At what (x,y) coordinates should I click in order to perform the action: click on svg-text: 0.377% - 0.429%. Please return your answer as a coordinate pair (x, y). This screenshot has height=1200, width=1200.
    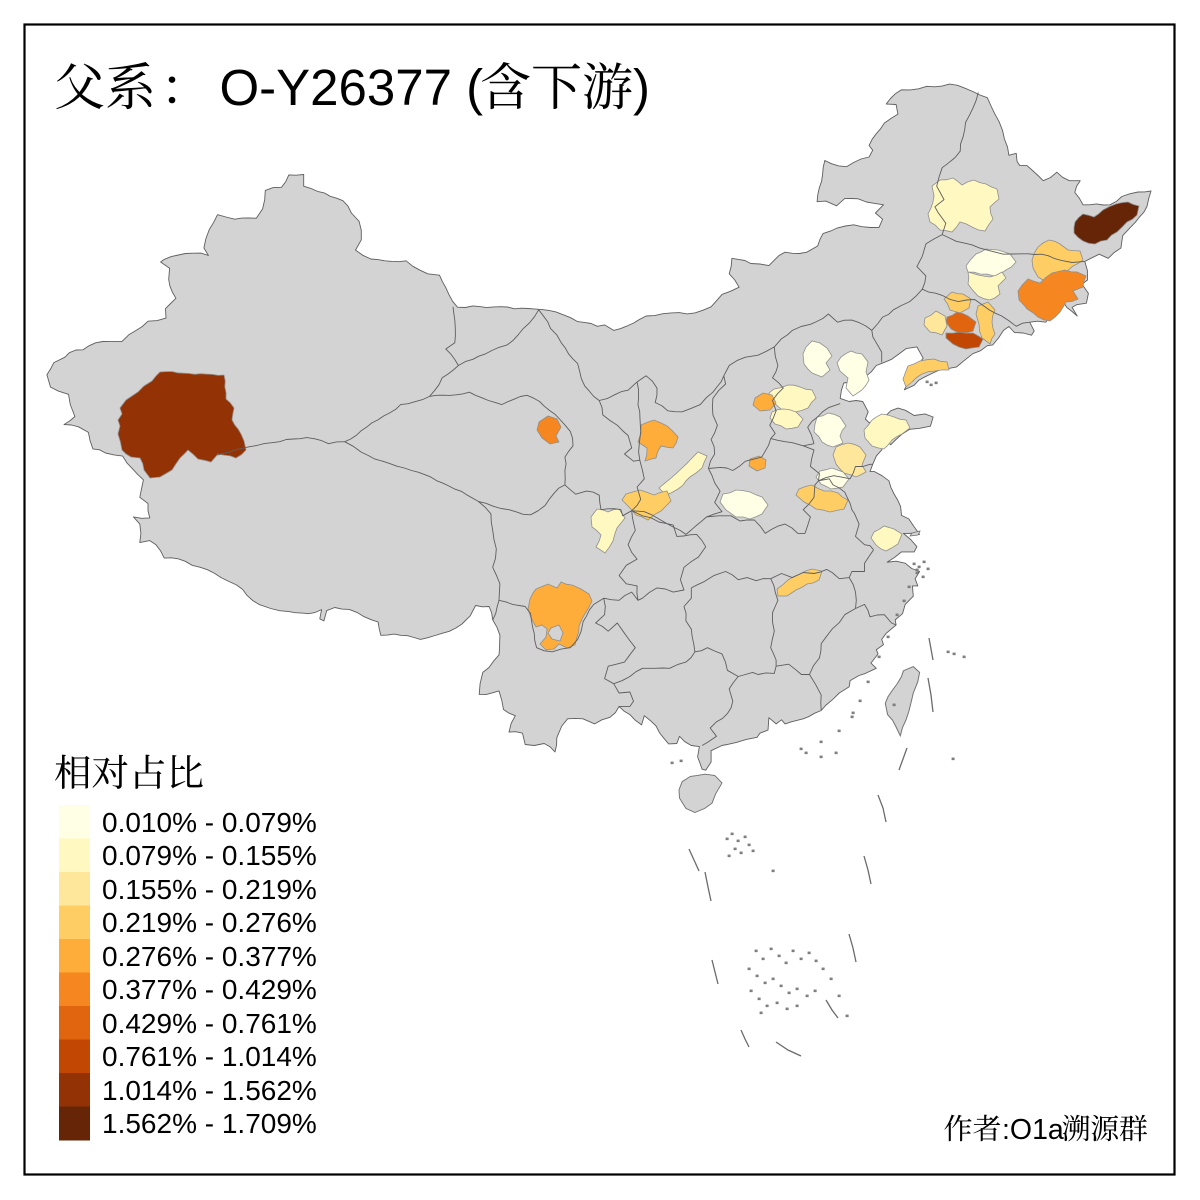
    Looking at the image, I should click on (209, 989).